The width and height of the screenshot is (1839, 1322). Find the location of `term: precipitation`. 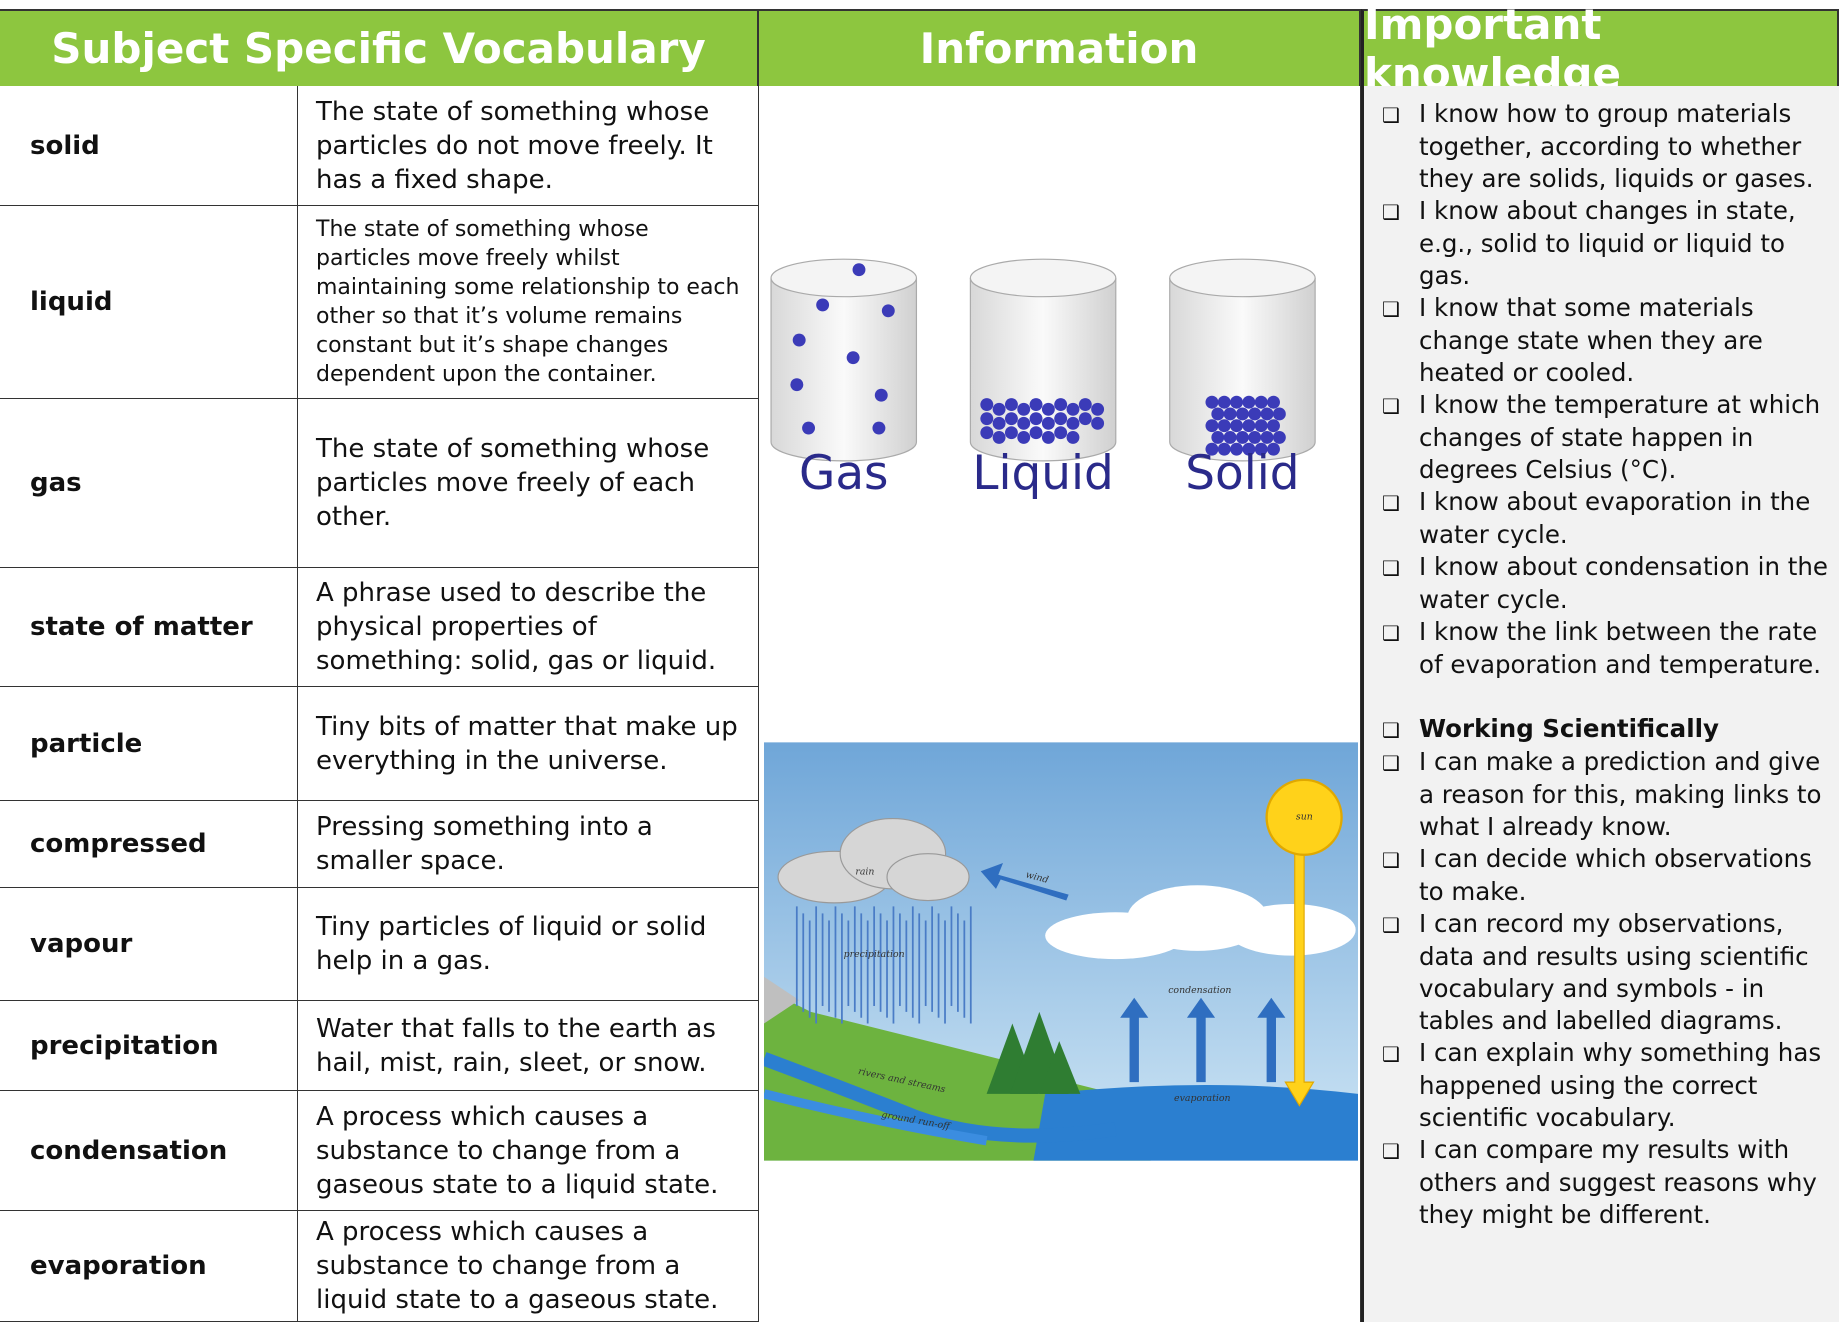

term: precipitation is located at coordinates (149, 1045).